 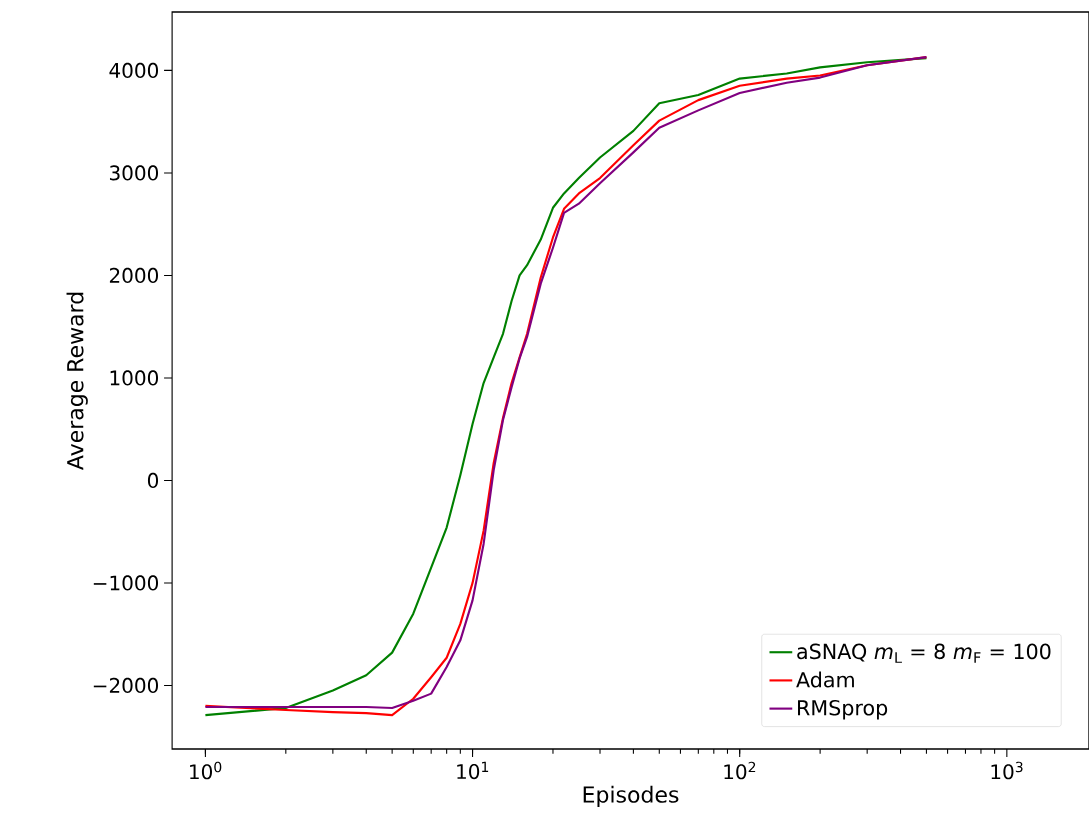 I want to click on x-axis-title: Episodes, so click(x=631, y=796).